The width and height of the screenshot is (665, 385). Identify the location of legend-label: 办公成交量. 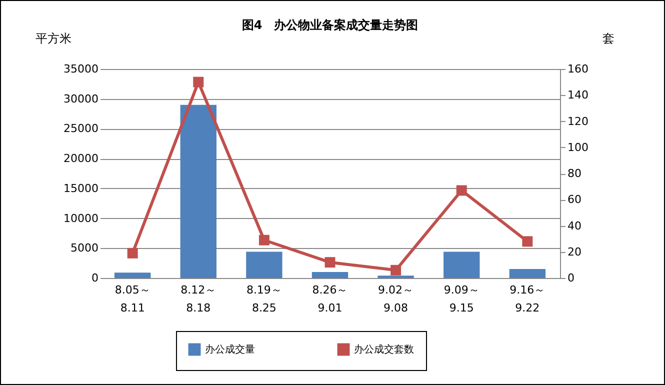
(230, 350).